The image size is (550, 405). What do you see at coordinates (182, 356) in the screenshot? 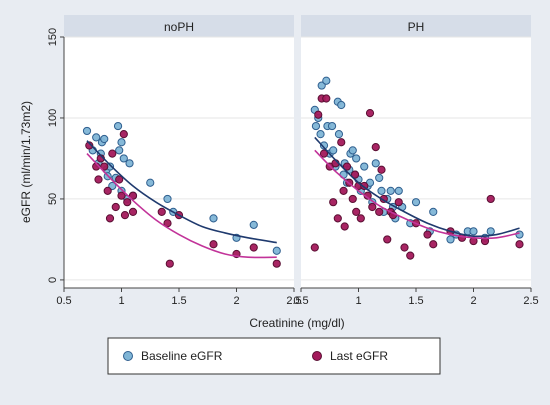
I see `legend-baseline-label: Baseline eGFR` at bounding box center [182, 356].